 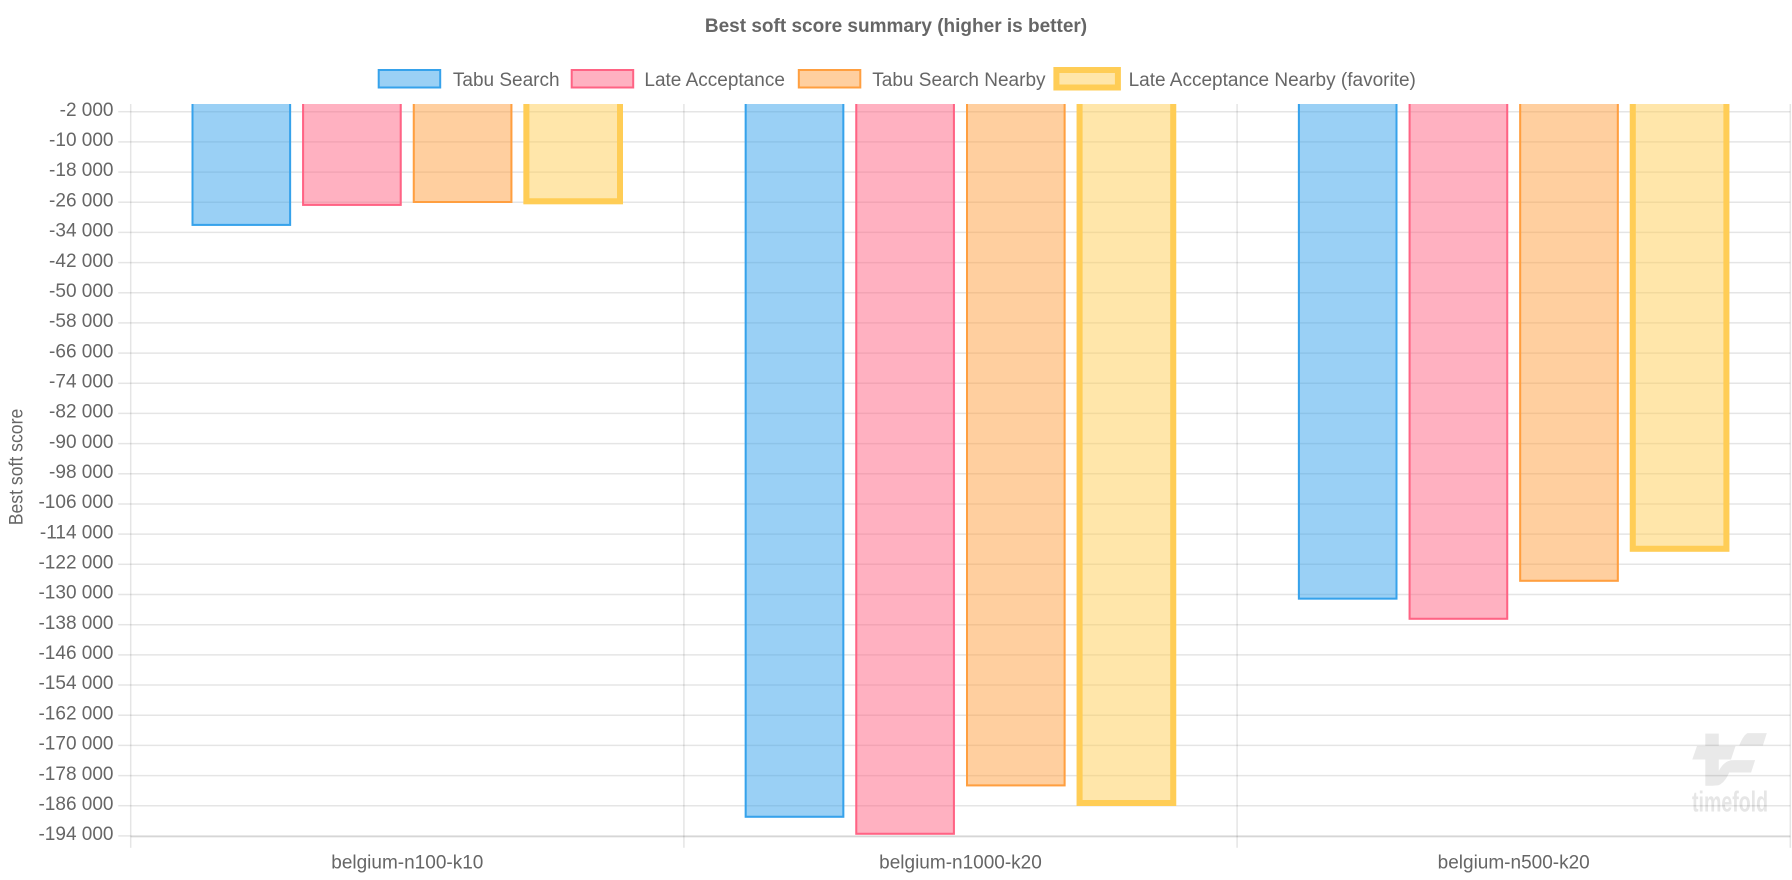 What do you see at coordinates (81, 200) in the screenshot?
I see `svg-text: -26 000` at bounding box center [81, 200].